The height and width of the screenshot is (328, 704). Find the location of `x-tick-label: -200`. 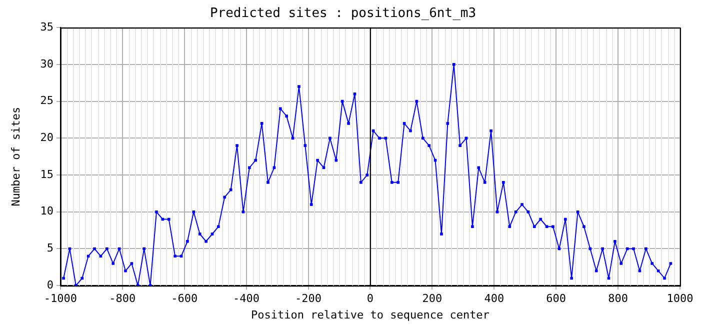

x-tick-label: -200 is located at coordinates (308, 299).